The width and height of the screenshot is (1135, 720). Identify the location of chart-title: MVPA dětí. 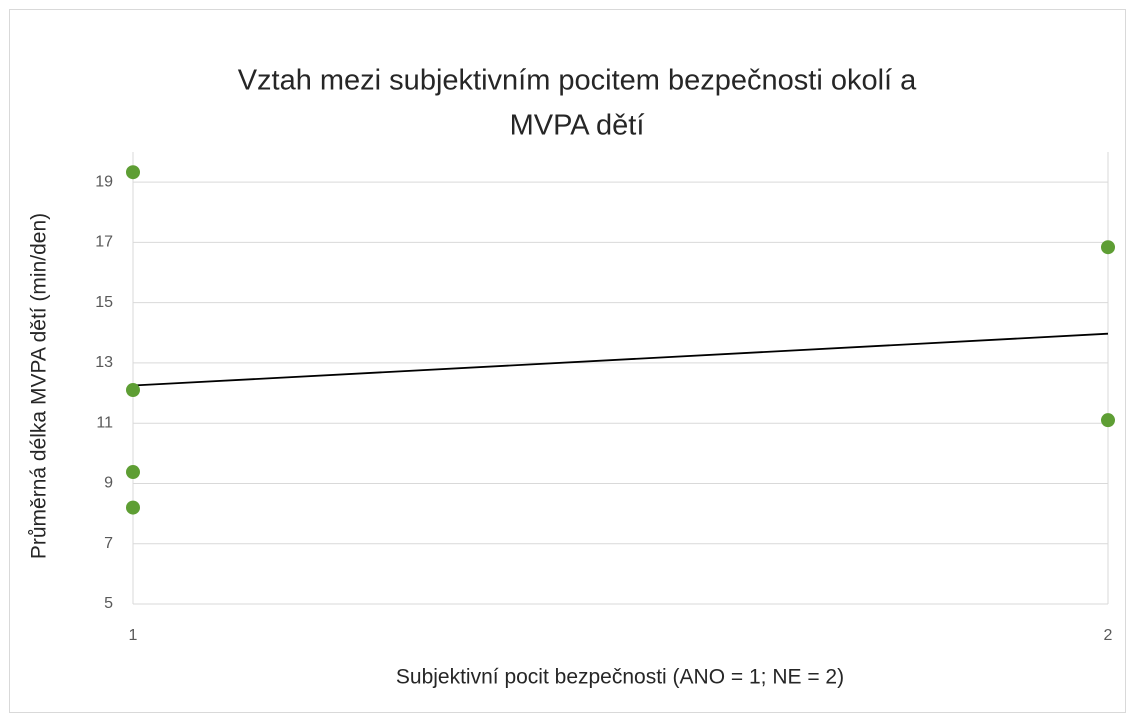
(577, 126).